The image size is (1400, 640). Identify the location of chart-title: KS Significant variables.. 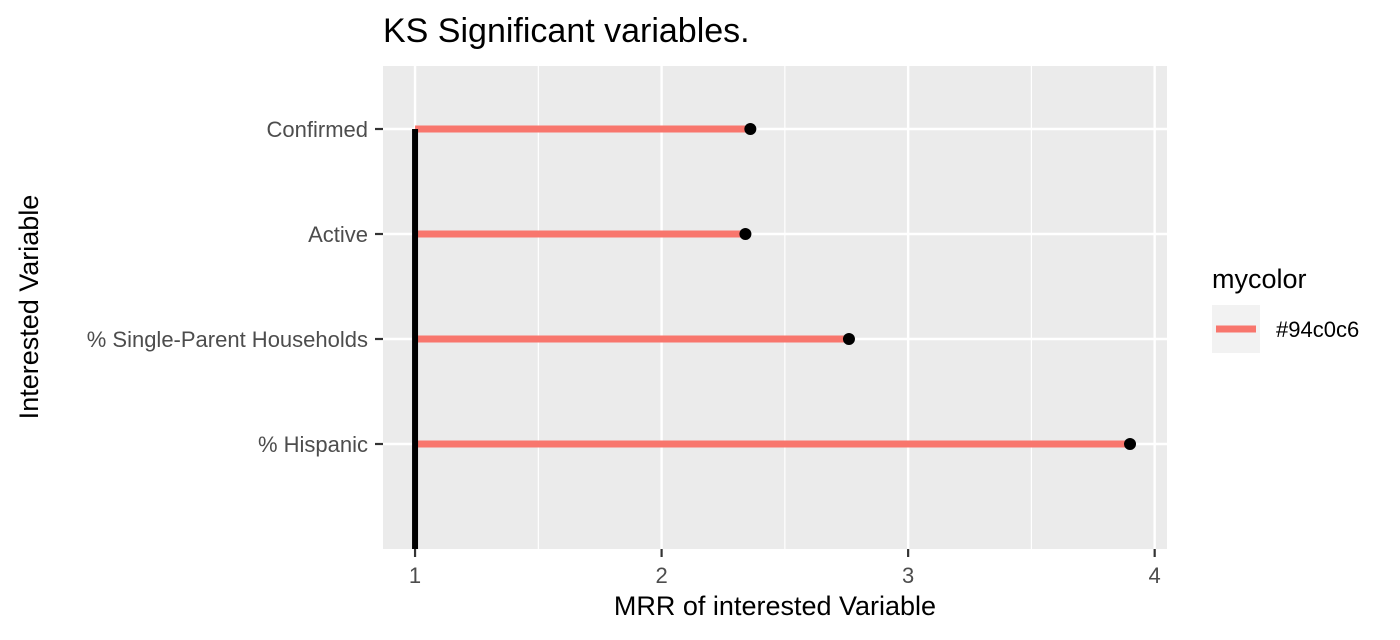
(566, 31).